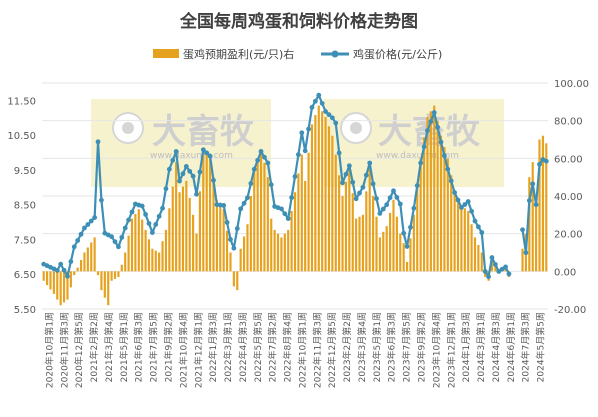 The height and width of the screenshot is (417, 598). What do you see at coordinates (25, 275) in the screenshot?
I see `y-left-tick-label: 6.50` at bounding box center [25, 275].